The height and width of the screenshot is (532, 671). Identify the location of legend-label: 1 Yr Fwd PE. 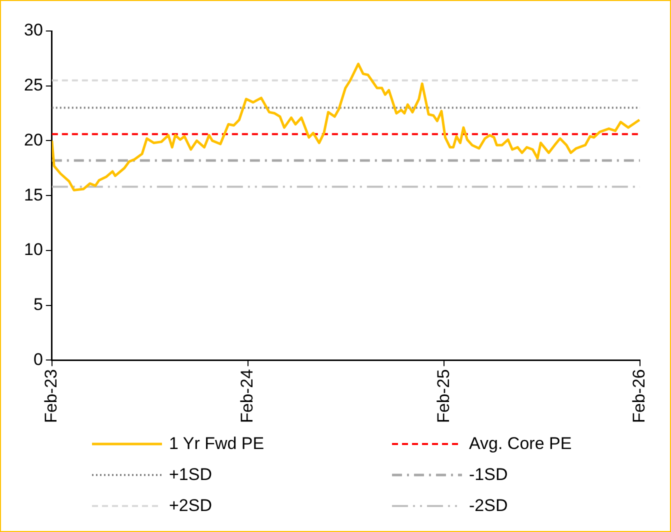
(216, 444).